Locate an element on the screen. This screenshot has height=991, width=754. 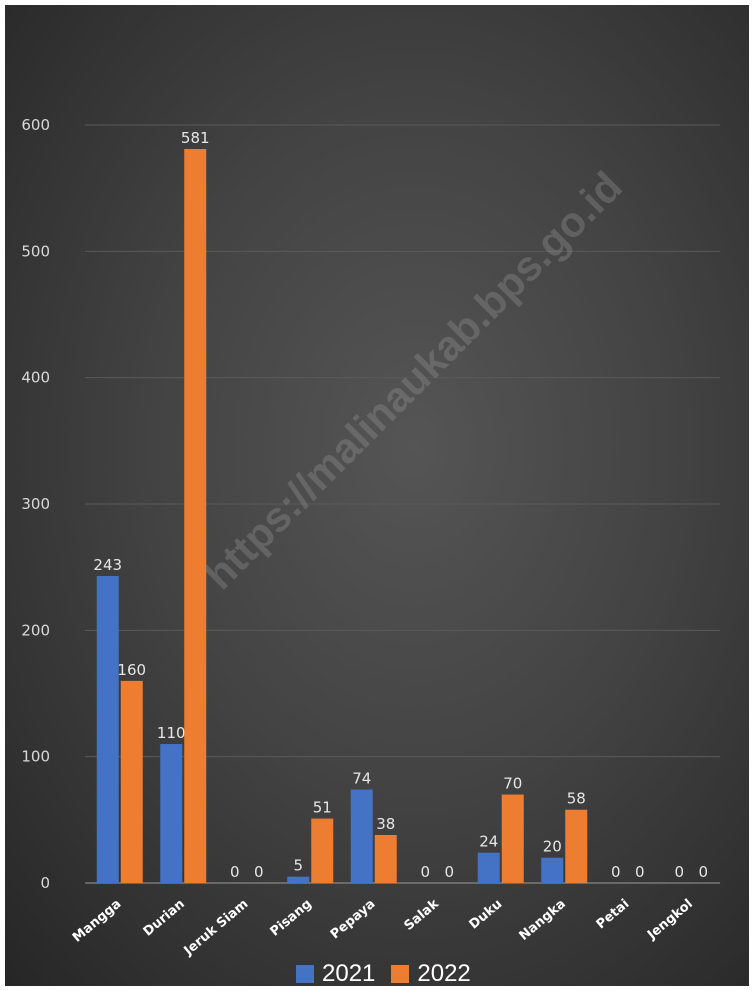
data-label: 58 is located at coordinates (576, 799).